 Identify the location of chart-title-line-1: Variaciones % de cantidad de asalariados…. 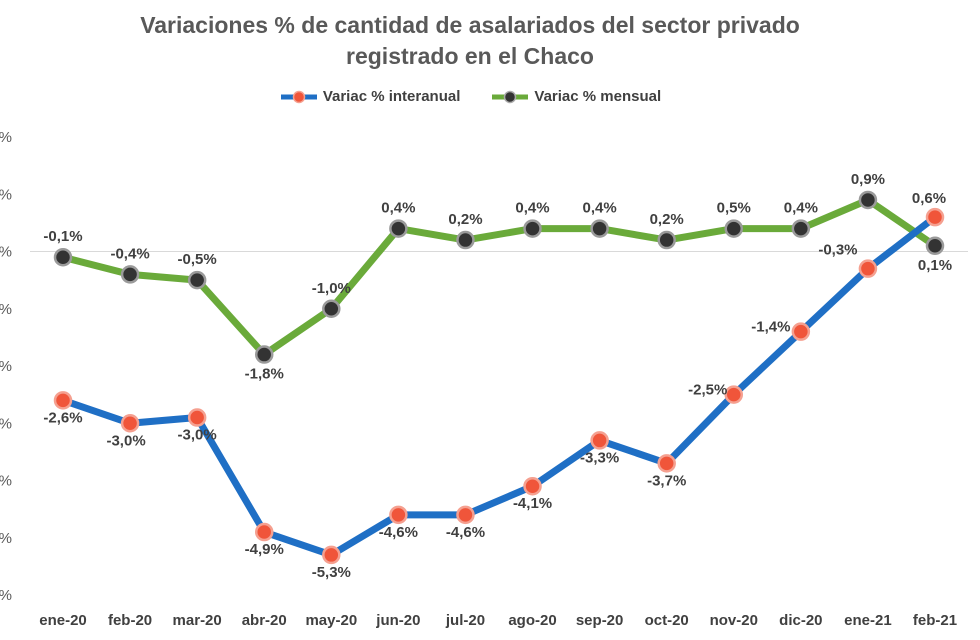
(470, 25).